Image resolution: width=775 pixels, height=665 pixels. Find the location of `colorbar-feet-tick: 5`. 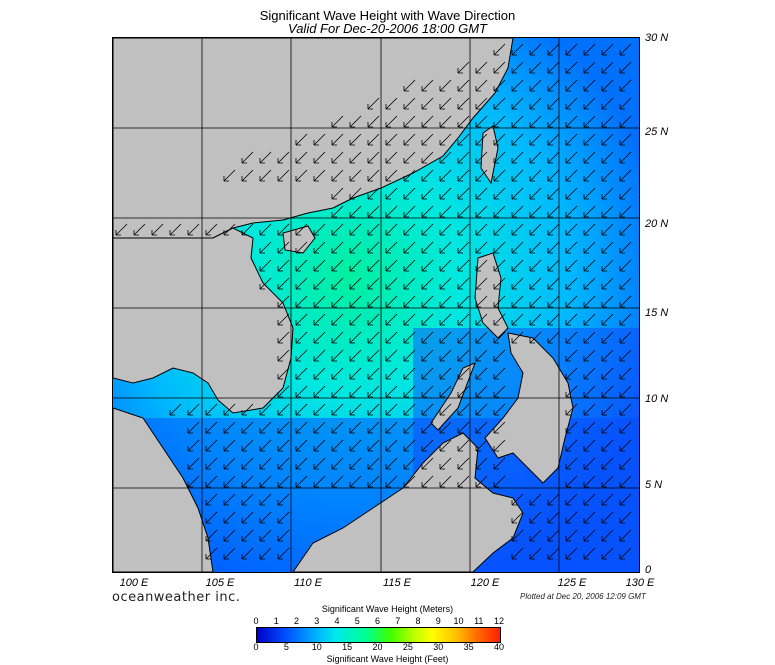

colorbar-feet-tick: 5 is located at coordinates (286, 647).